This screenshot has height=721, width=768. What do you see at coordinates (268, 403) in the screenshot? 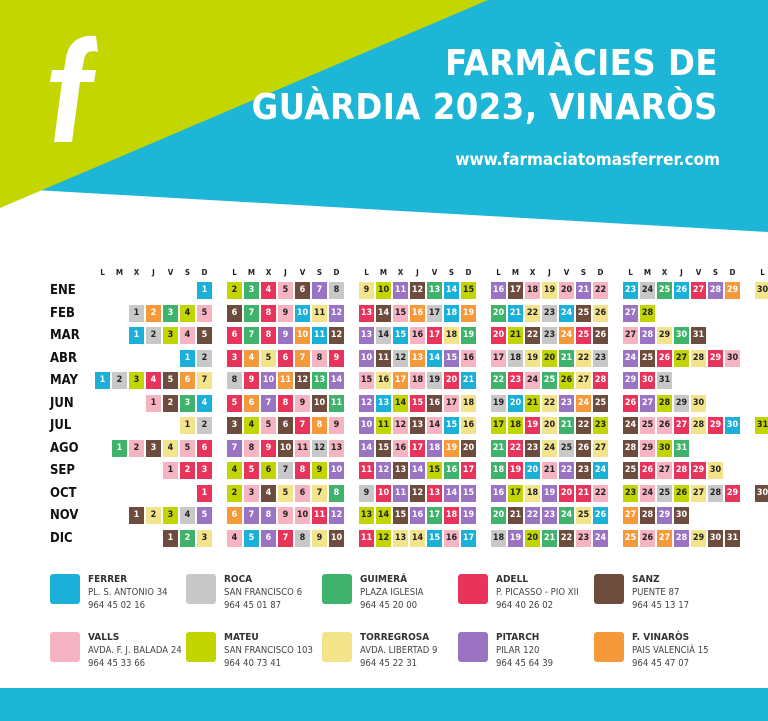
I see `day-cell: 7` at bounding box center [268, 403].